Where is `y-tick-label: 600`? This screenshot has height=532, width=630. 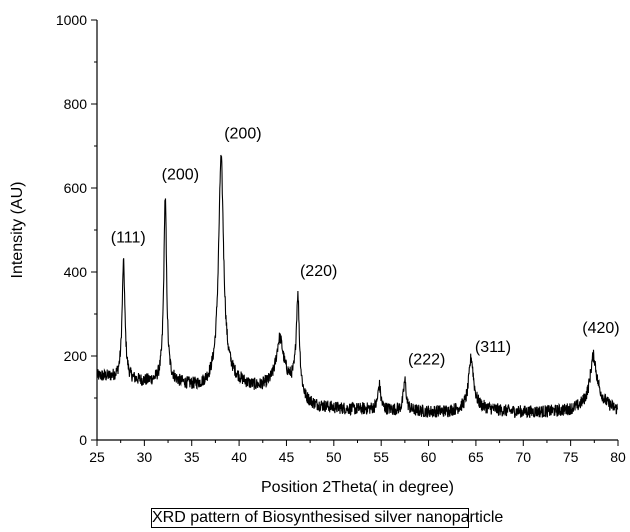
y-tick-label: 600 is located at coordinates (76, 188).